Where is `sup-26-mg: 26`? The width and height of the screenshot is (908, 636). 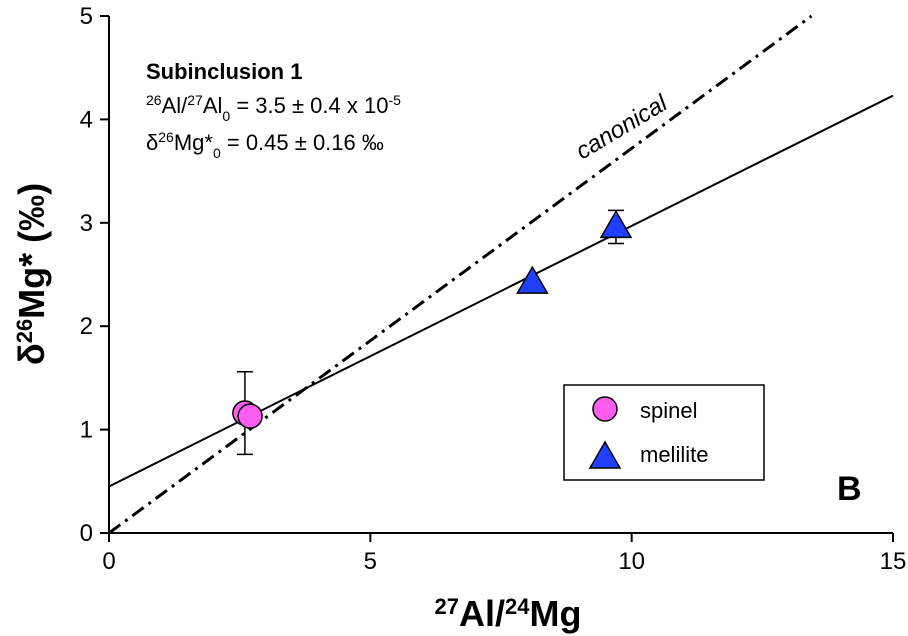 sup-26-mg: 26 is located at coordinates (166, 137).